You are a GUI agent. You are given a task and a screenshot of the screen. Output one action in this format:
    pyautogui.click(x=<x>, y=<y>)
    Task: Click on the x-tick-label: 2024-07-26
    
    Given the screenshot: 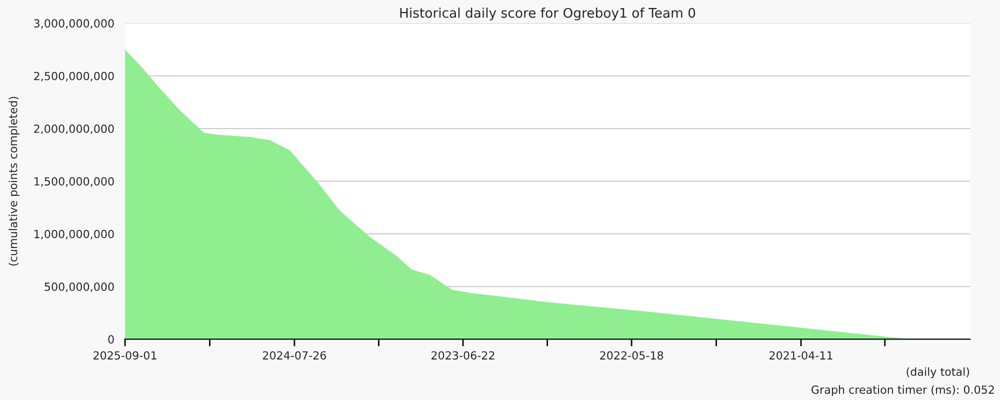 What is the action you would take?
    pyautogui.click(x=294, y=355)
    